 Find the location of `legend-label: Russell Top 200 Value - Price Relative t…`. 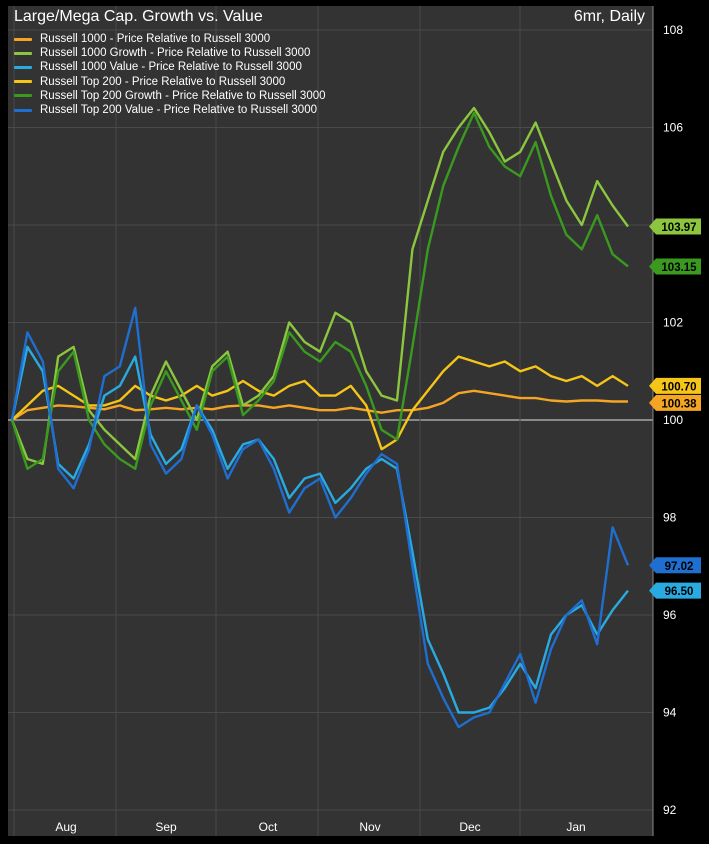

legend-label: Russell Top 200 Value - Price Relative t… is located at coordinates (178, 110).